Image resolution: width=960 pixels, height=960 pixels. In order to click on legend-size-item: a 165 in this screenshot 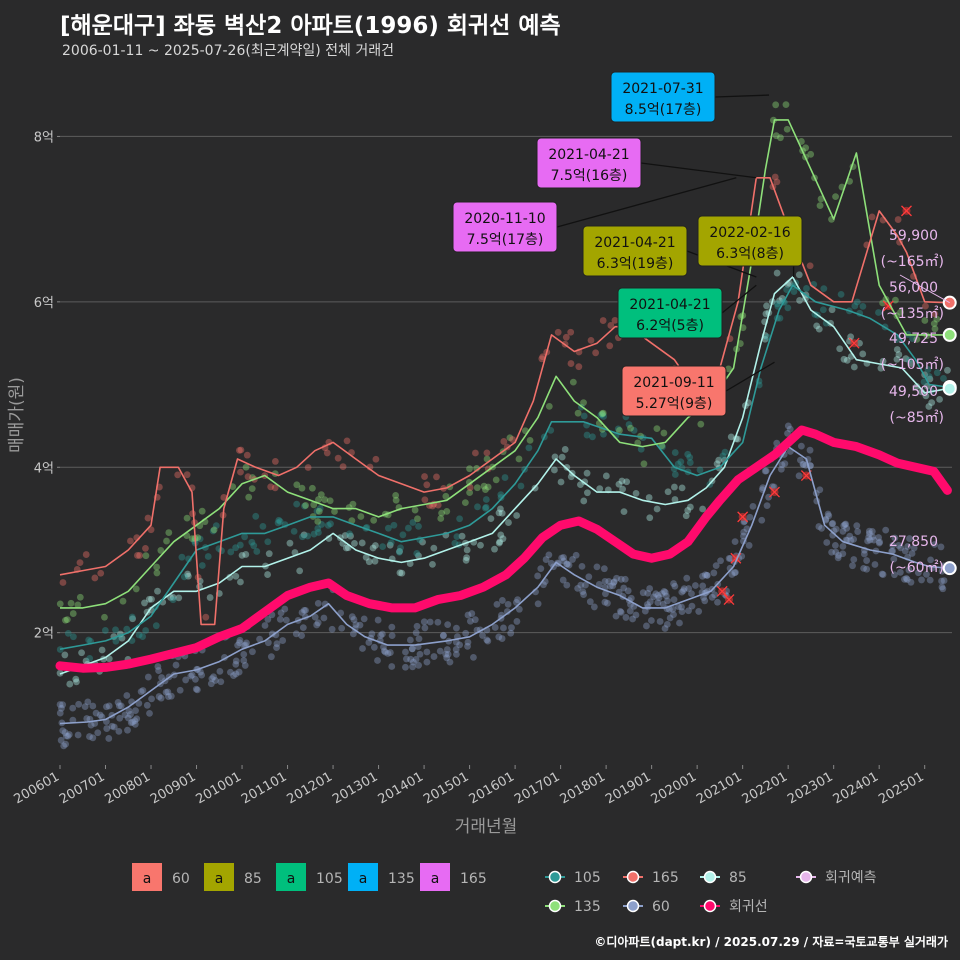, I will do `click(453, 877)`.